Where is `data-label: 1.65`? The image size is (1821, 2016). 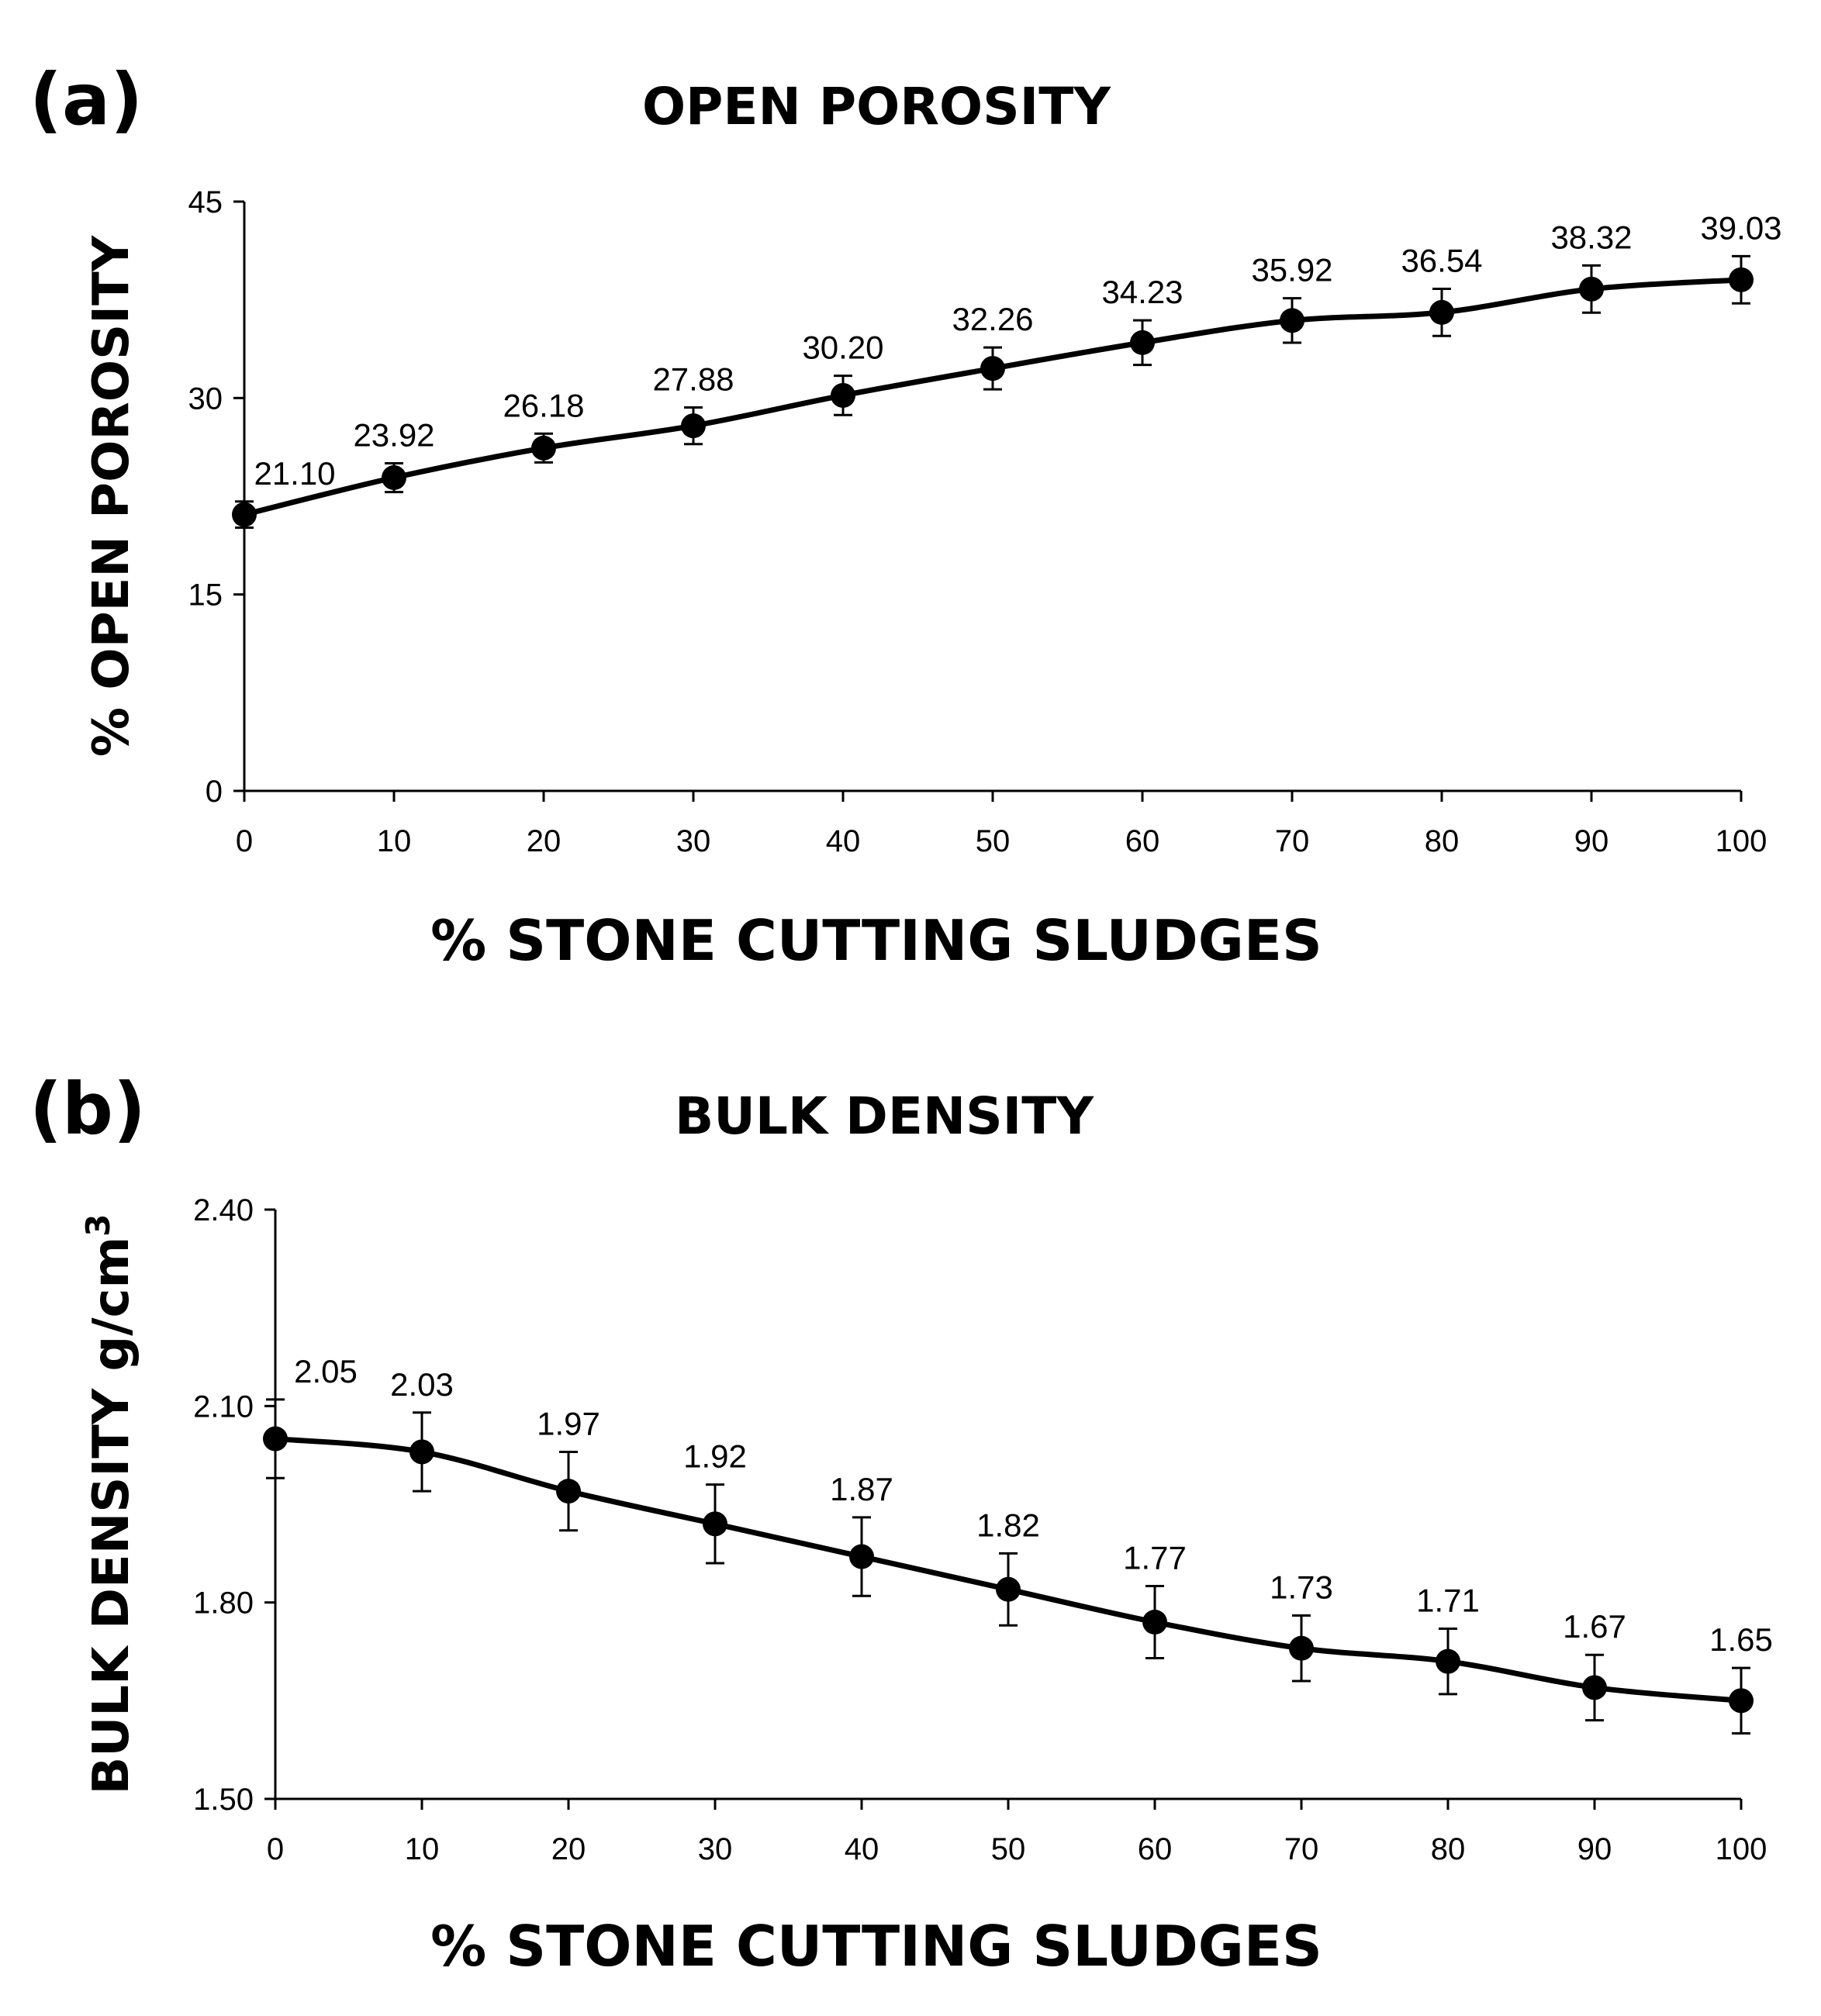 data-label: 1.65 is located at coordinates (1741, 1639).